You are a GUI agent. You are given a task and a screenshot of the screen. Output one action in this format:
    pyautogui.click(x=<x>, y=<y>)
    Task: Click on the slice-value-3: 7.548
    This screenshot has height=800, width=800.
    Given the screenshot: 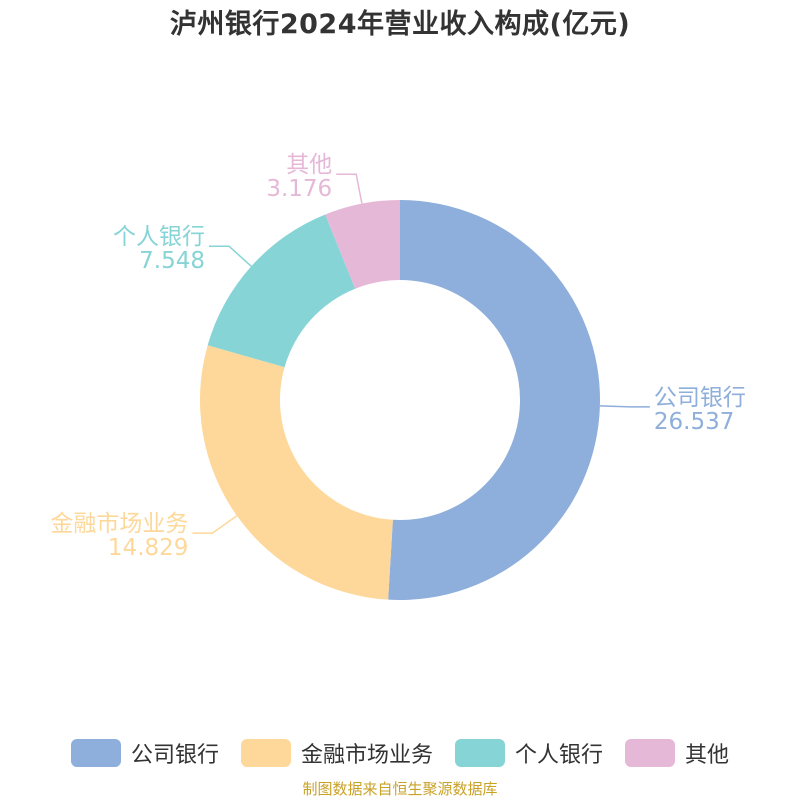 What is the action you would take?
    pyautogui.click(x=172, y=261)
    